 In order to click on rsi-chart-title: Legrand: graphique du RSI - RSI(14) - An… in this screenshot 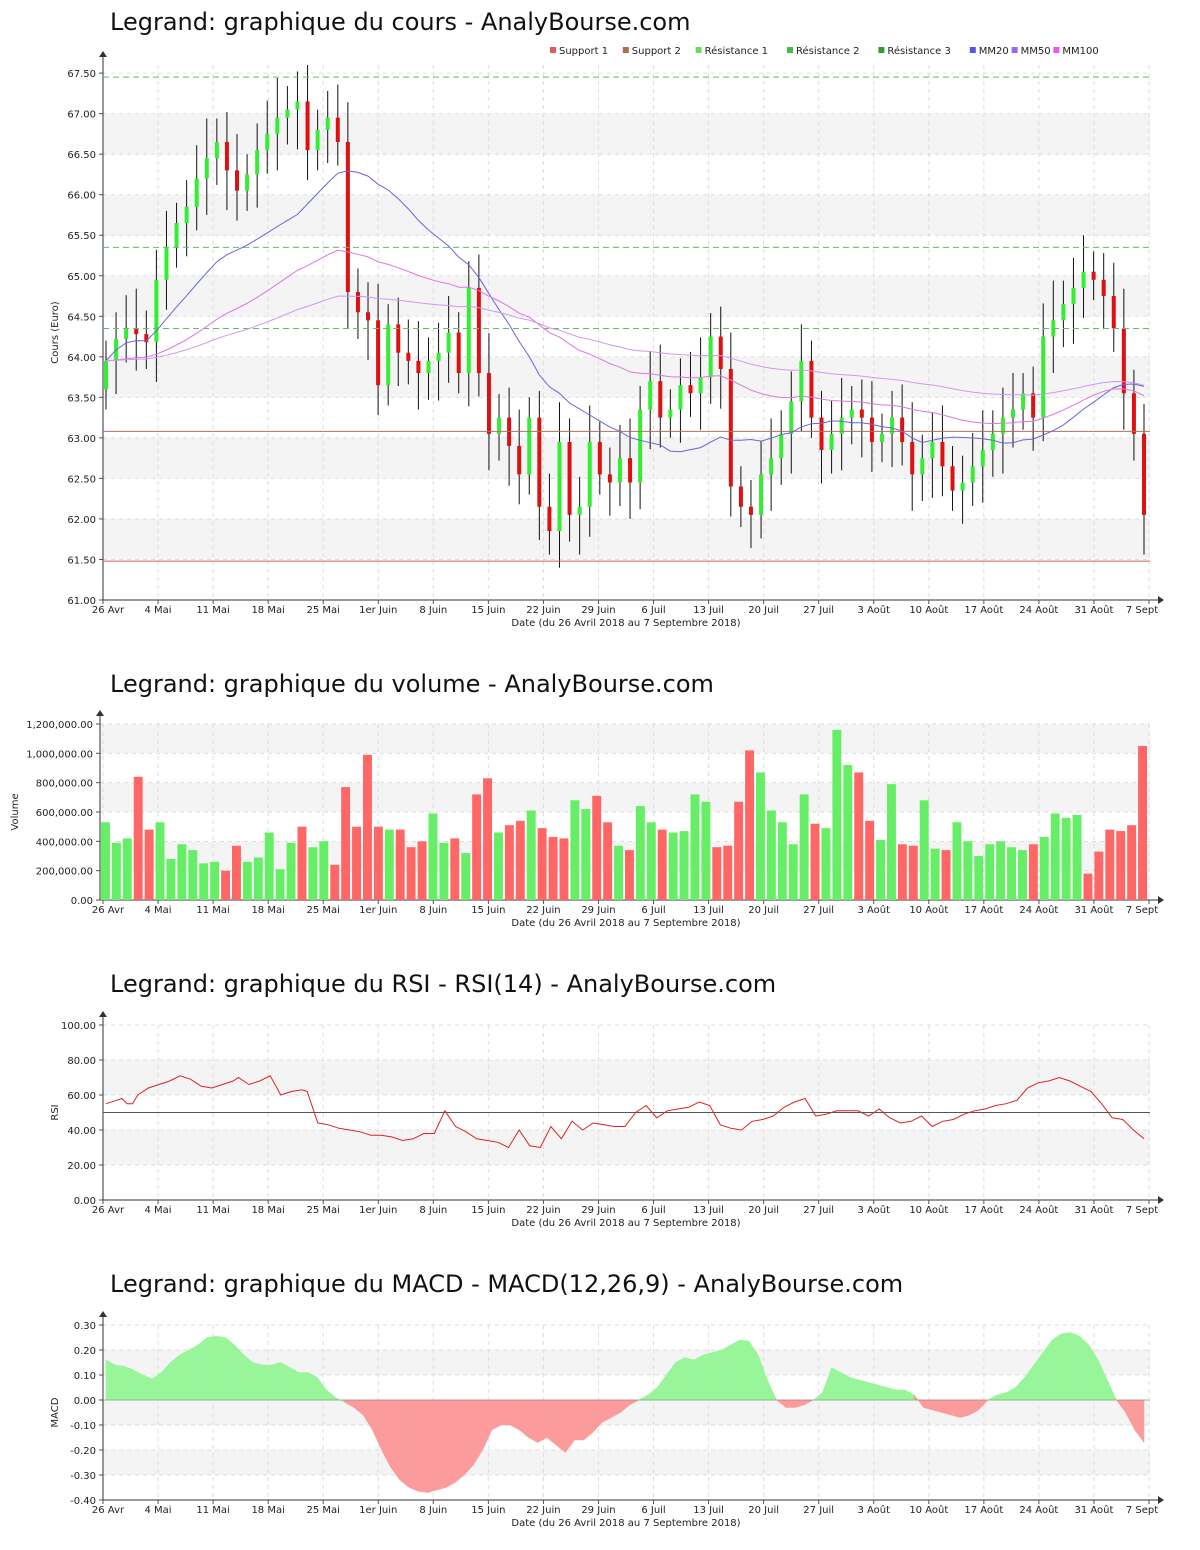, I will do `click(443, 984)`.